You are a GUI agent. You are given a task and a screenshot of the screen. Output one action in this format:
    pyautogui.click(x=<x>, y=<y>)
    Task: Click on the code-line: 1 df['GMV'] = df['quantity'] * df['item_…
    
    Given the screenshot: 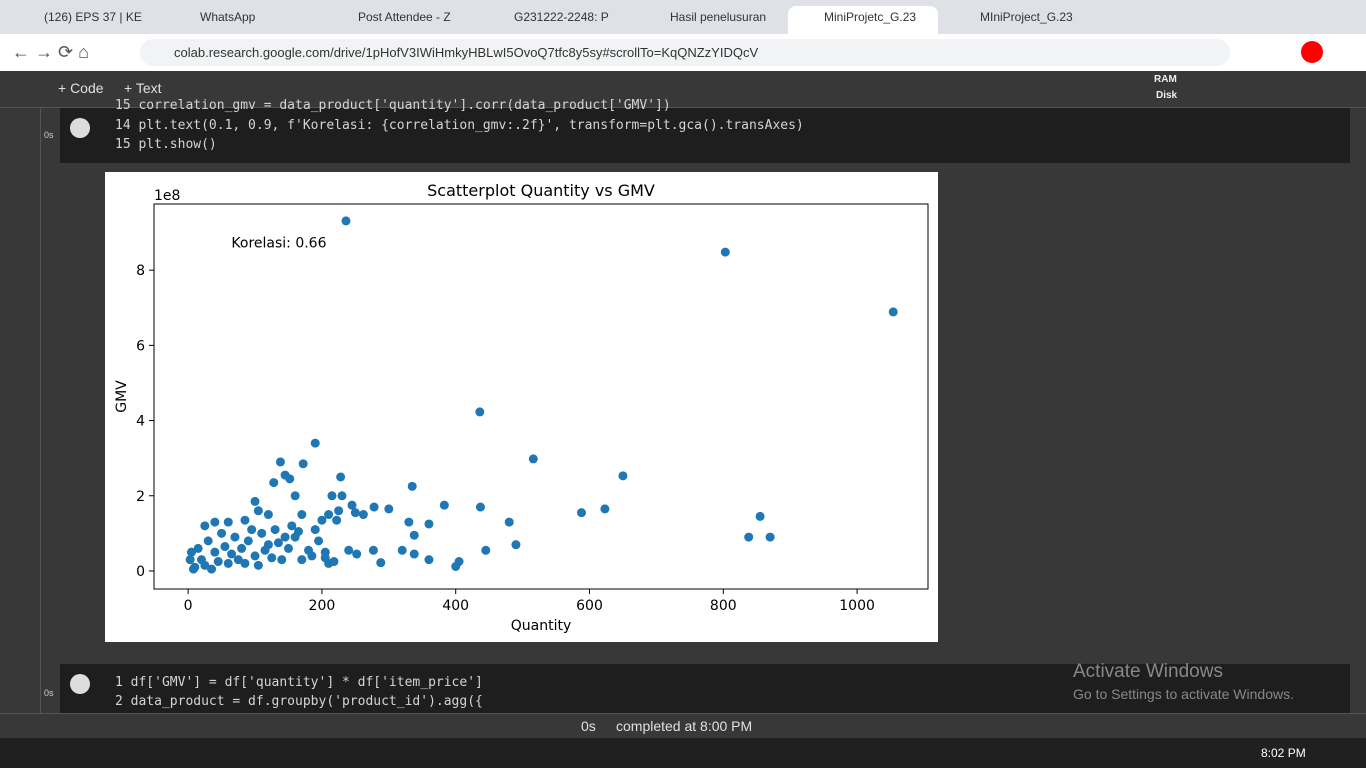 What is the action you would take?
    pyautogui.click(x=299, y=682)
    